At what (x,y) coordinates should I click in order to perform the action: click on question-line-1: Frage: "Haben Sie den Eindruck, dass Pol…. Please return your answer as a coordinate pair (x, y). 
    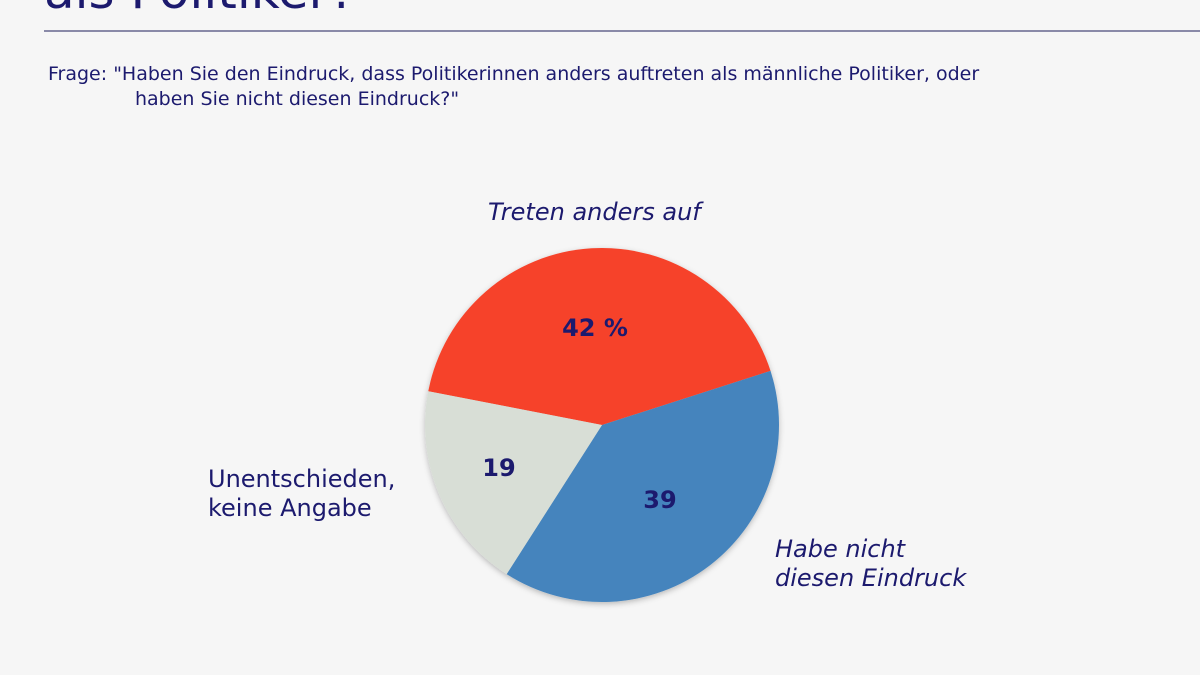
    Looking at the image, I should click on (514, 74).